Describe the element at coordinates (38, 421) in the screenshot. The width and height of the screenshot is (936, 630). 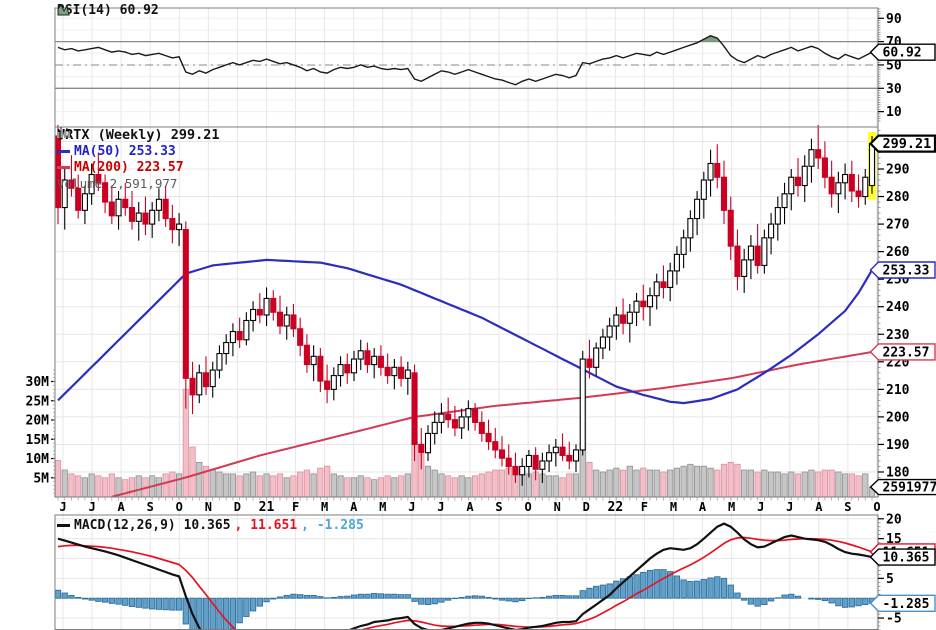
I see `volume-axis-label: 20M` at that location.